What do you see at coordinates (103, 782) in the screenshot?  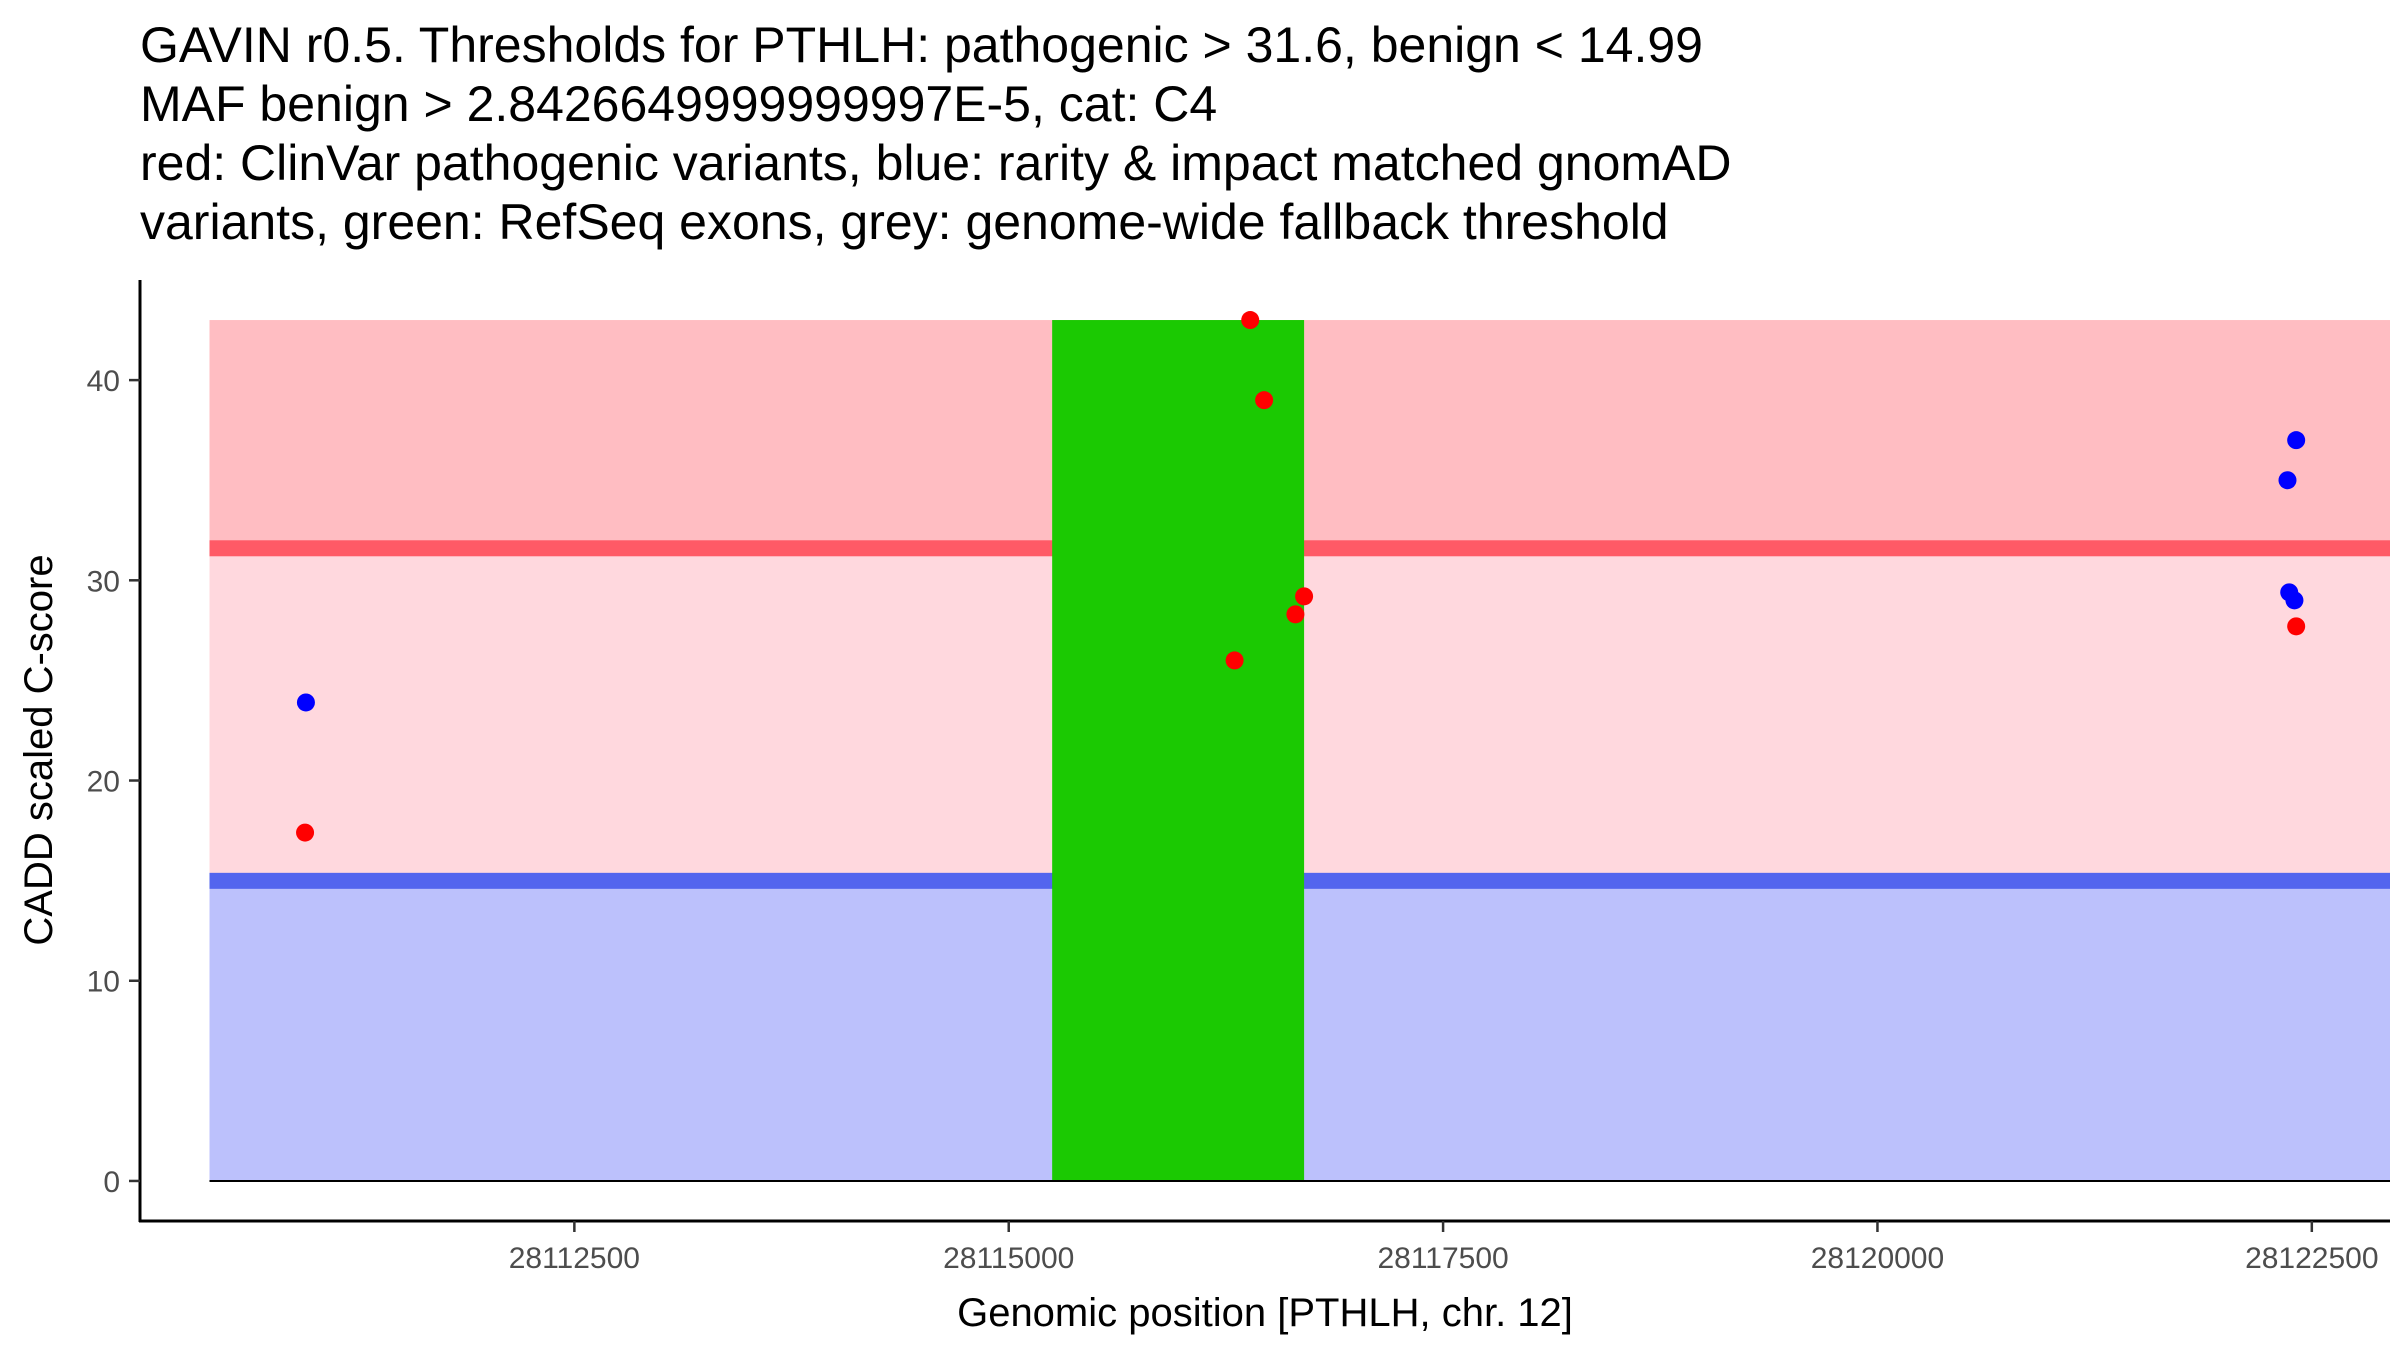 I see `y-tick-label-3: 20` at bounding box center [103, 782].